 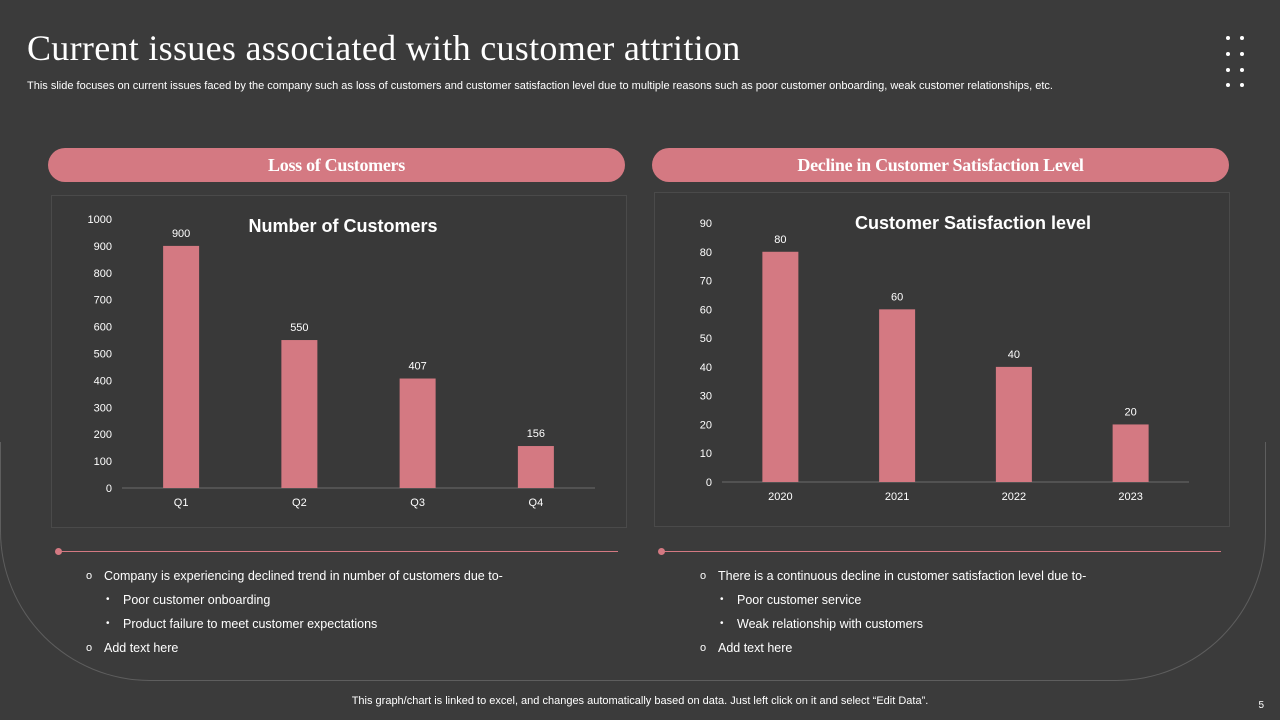 I want to click on satisfaction-y-tick-label: 70, so click(x=706, y=282).